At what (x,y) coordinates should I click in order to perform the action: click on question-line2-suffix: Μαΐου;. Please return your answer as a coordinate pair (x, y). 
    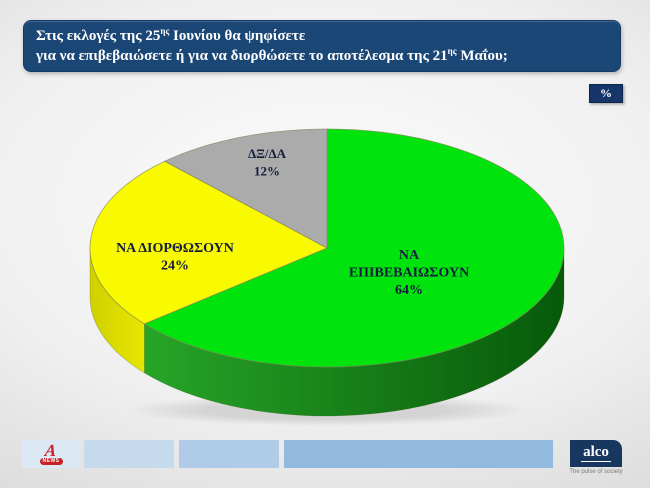
    Looking at the image, I should click on (482, 56).